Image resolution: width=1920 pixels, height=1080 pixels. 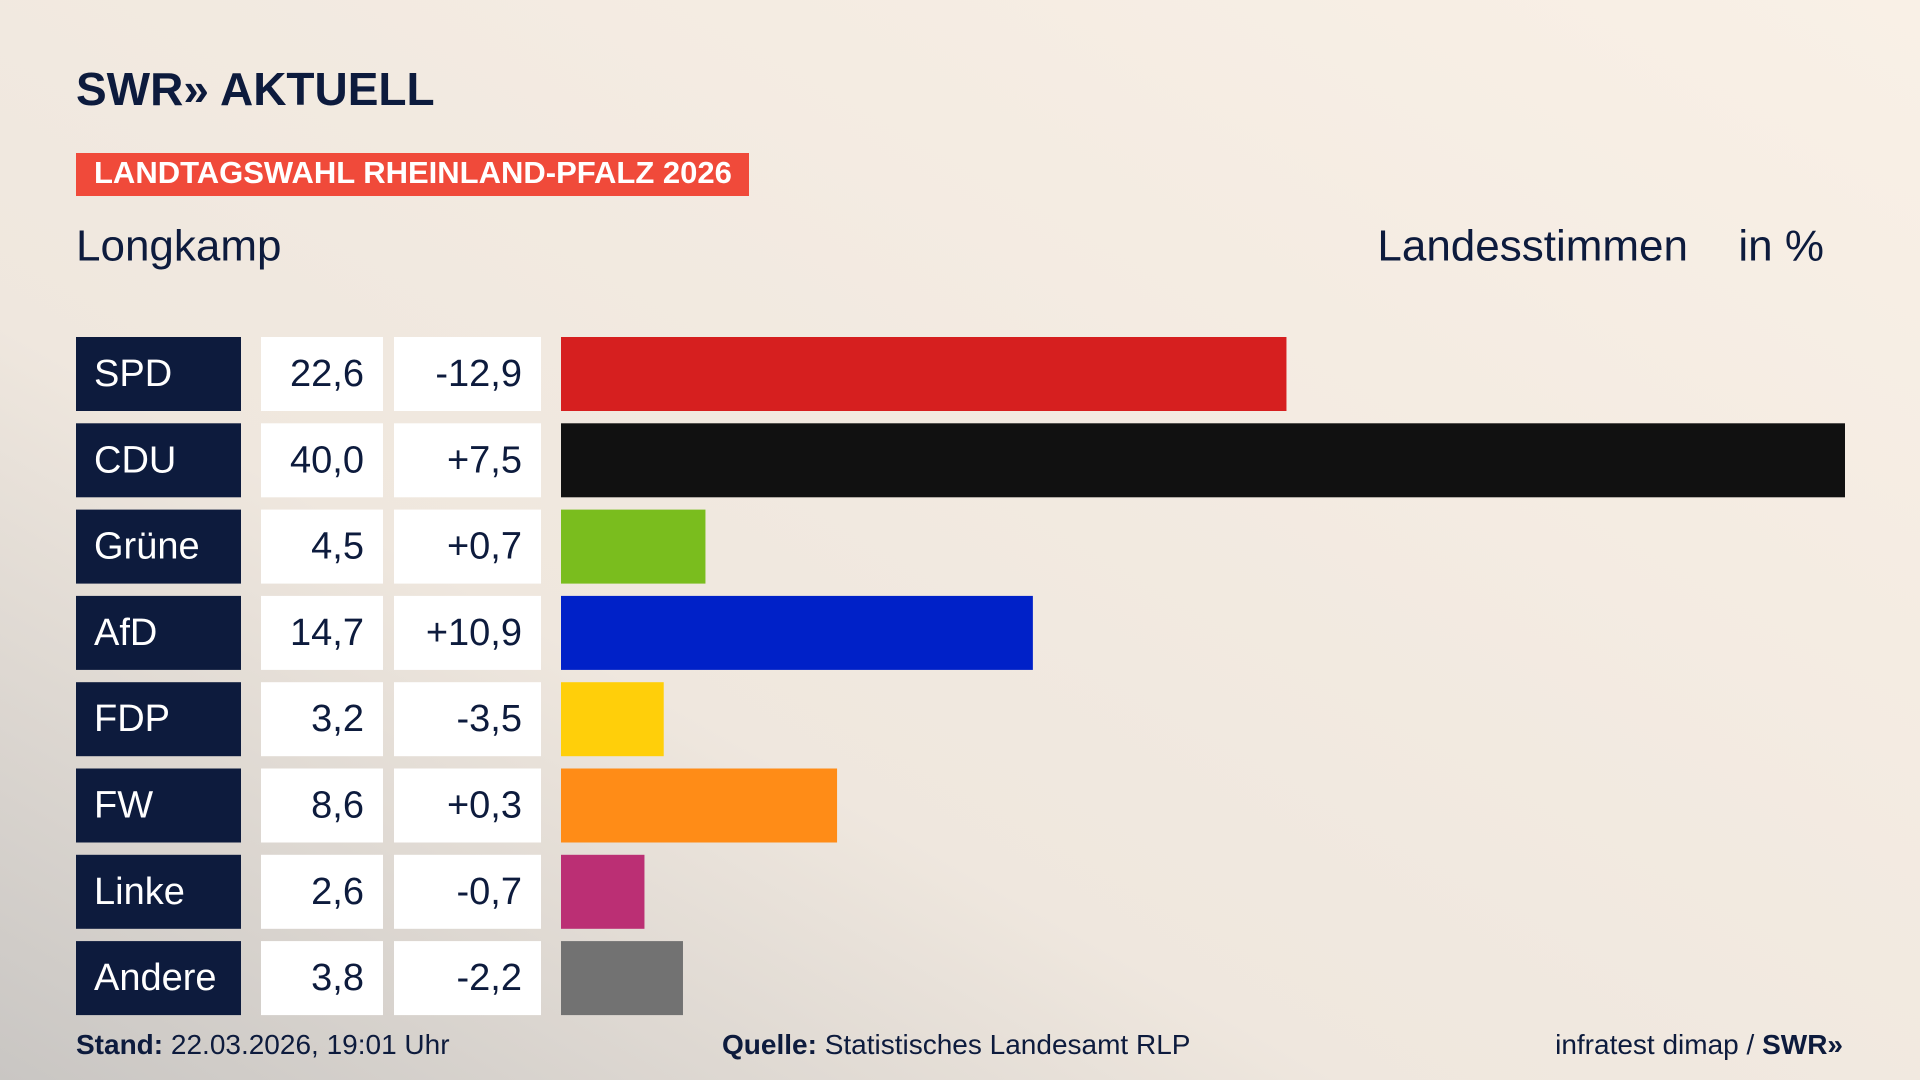 I want to click on change-text: -2,2, so click(x=489, y=978).